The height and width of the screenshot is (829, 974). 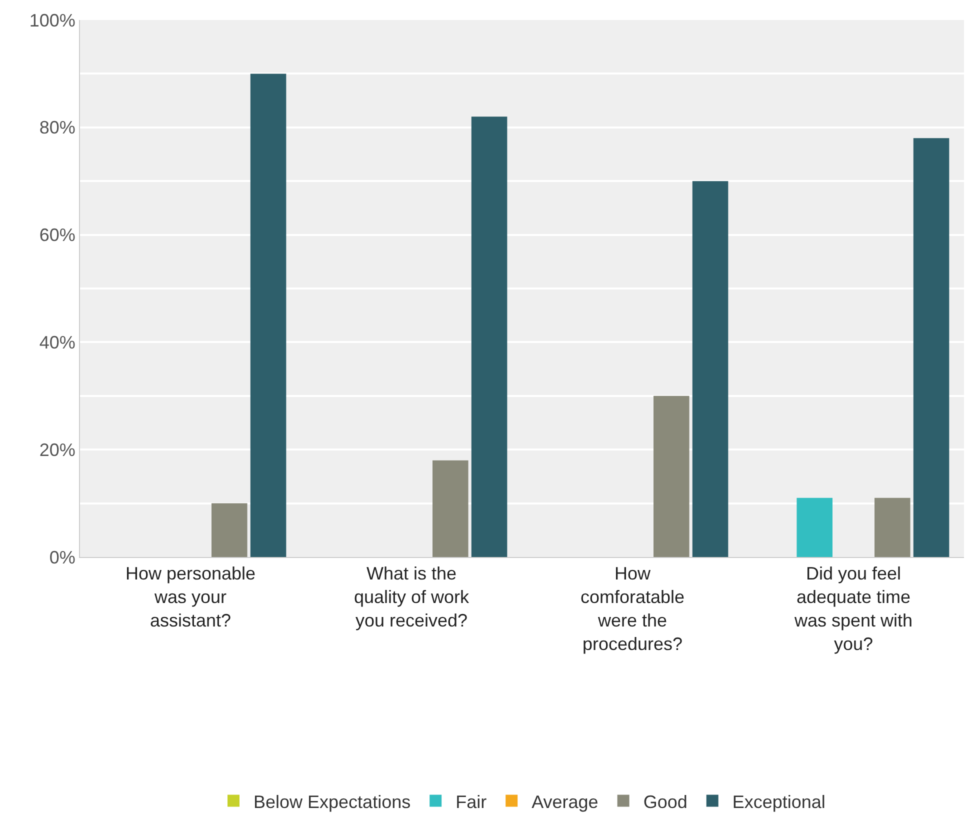 What do you see at coordinates (52, 20) in the screenshot?
I see `y-tick-label: 100%` at bounding box center [52, 20].